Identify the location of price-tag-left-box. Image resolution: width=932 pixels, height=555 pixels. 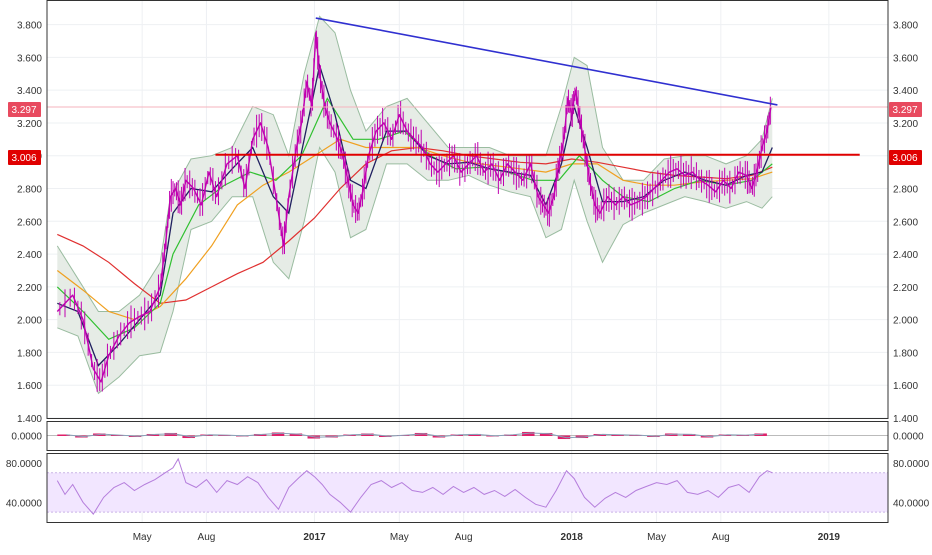
(24, 109).